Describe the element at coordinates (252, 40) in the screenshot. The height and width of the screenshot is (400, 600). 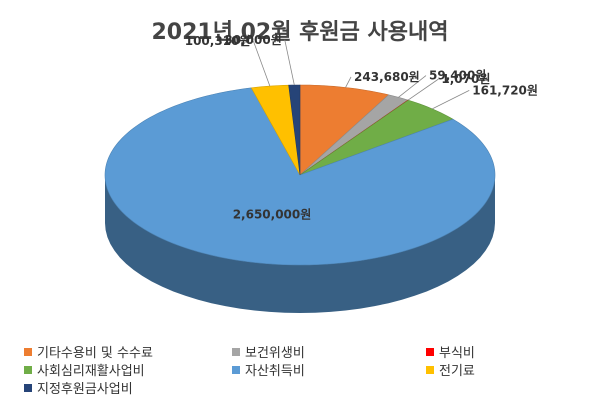
I see `slice-data-label: 30,000원` at that location.